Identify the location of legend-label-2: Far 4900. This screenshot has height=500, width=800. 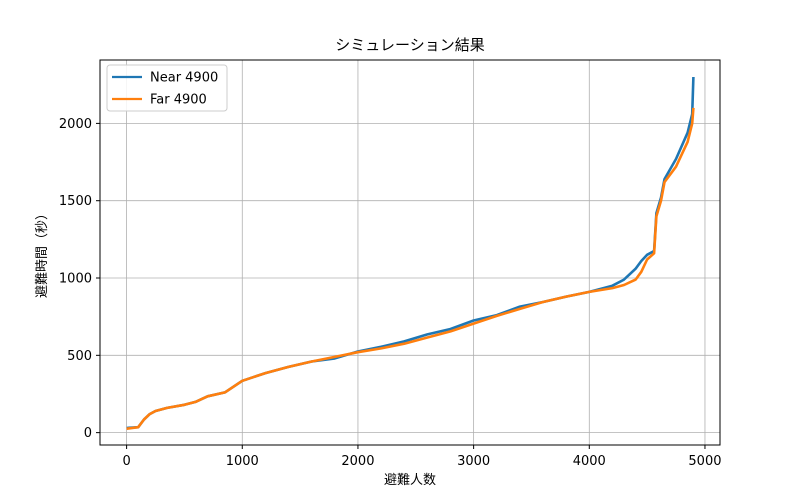
(178, 100).